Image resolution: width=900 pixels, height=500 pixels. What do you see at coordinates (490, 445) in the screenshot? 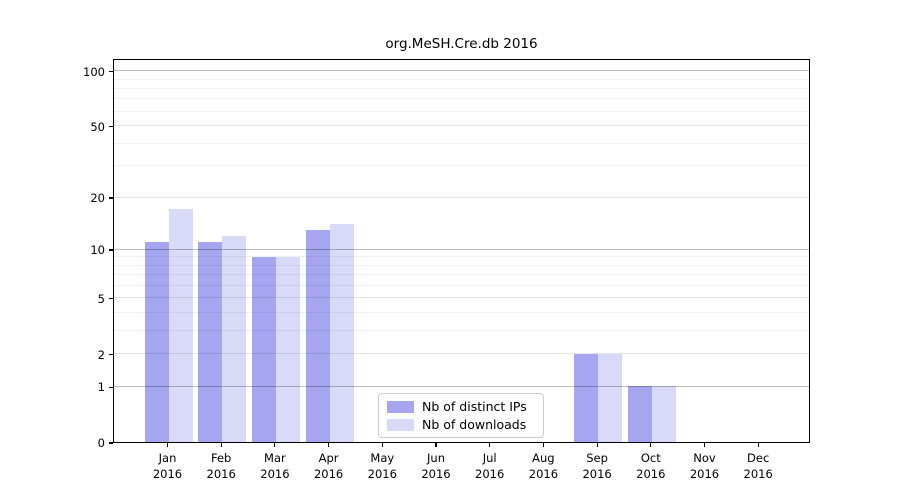
I see `x-tick-mark-jul` at bounding box center [490, 445].